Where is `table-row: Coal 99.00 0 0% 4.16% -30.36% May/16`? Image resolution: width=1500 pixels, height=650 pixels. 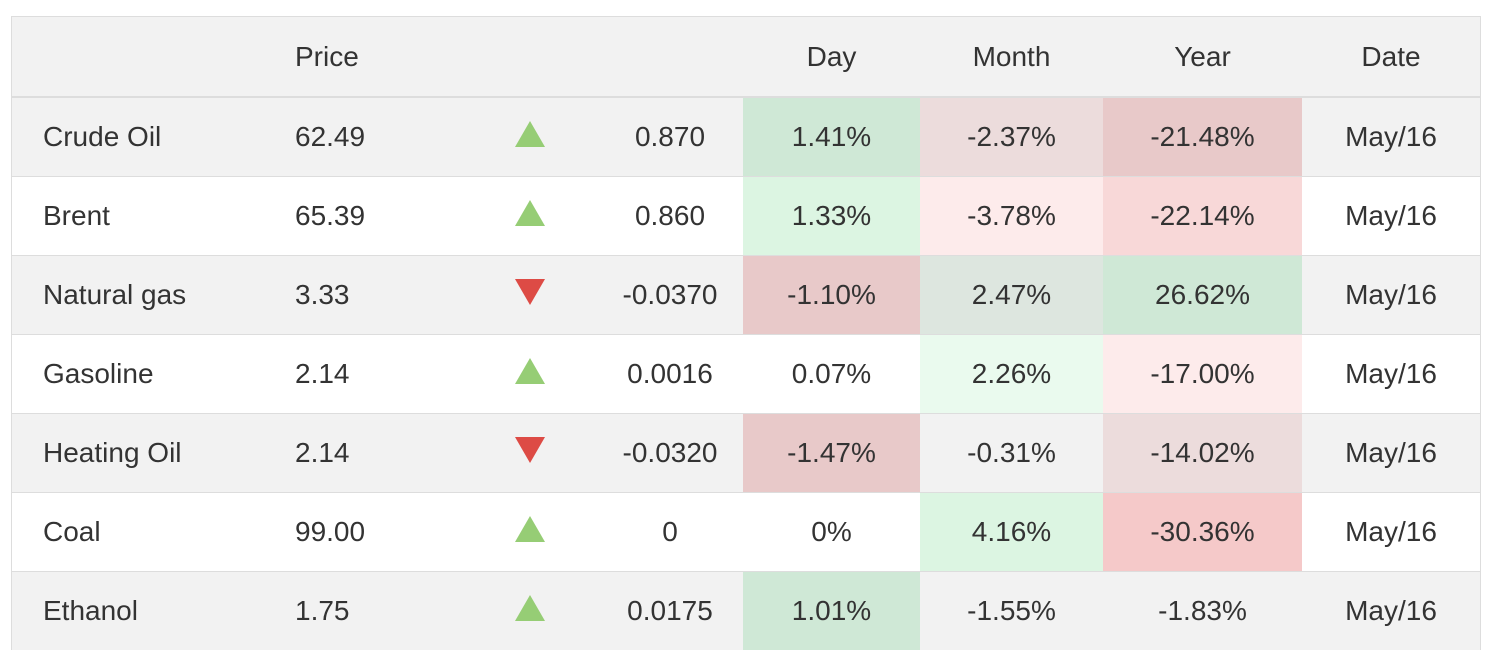 table-row: Coal 99.00 0 0% 4.16% -30.36% May/16 is located at coordinates (746, 531).